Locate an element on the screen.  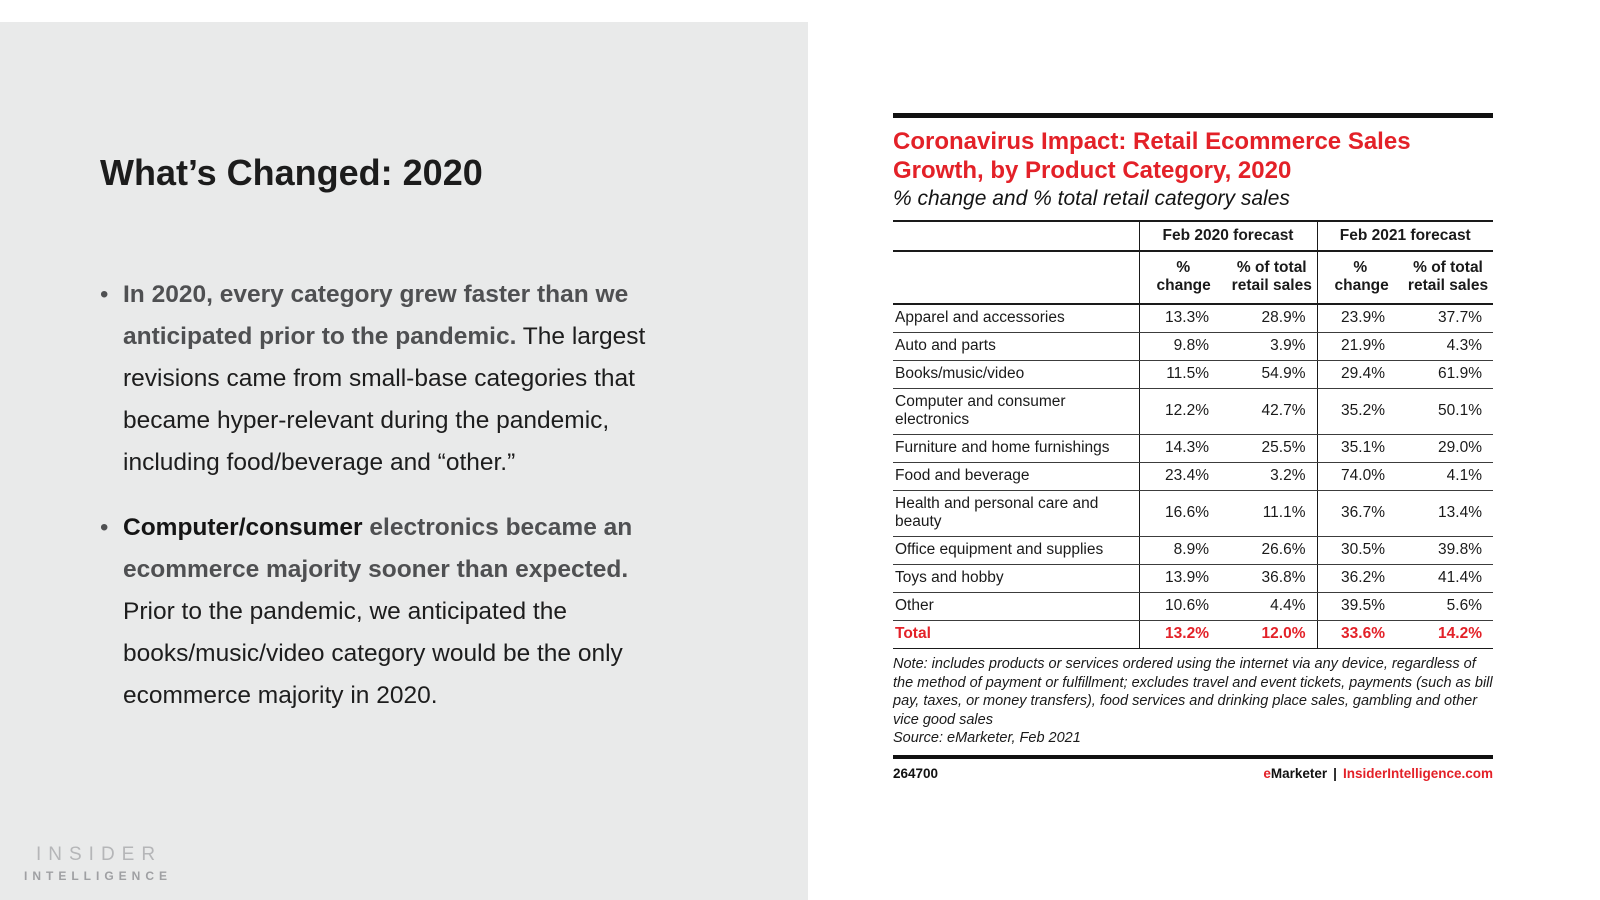
insider-intelligence-logo: INSIDER INTELLIGENCE is located at coordinates (98, 863).